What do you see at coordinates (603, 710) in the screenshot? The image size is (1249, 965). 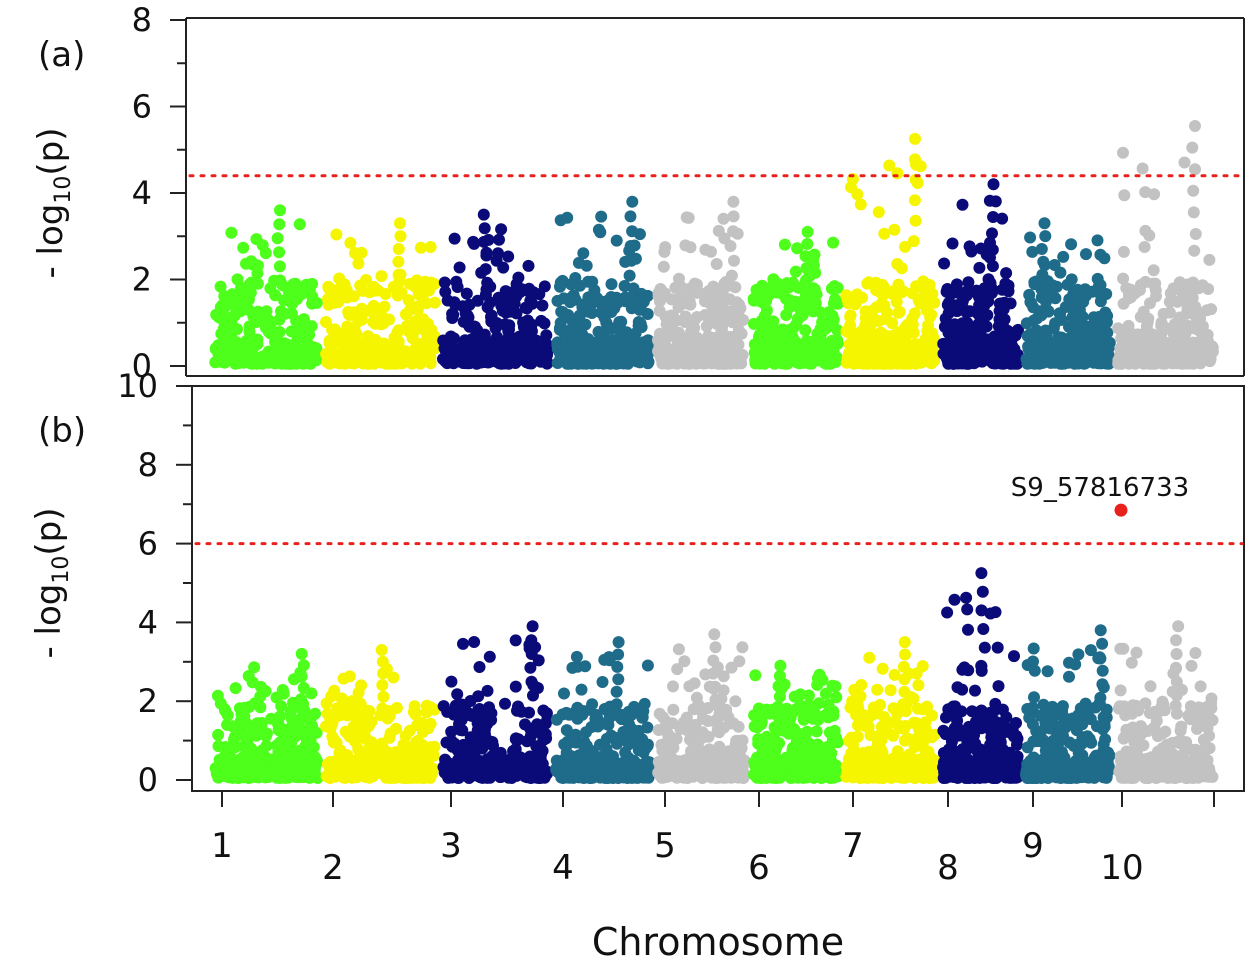 I see `chromosome-4-points` at bounding box center [603, 710].